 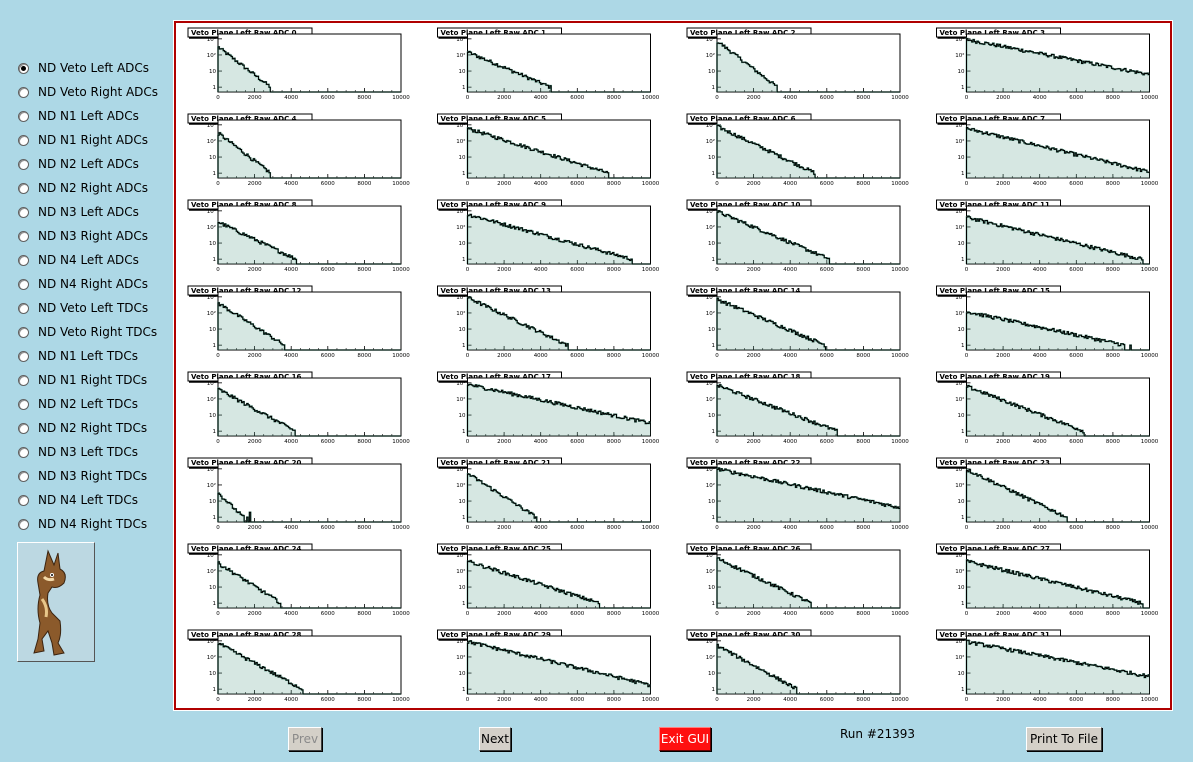 What do you see at coordinates (305, 739) in the screenshot?
I see `prev-button: Prev` at bounding box center [305, 739].